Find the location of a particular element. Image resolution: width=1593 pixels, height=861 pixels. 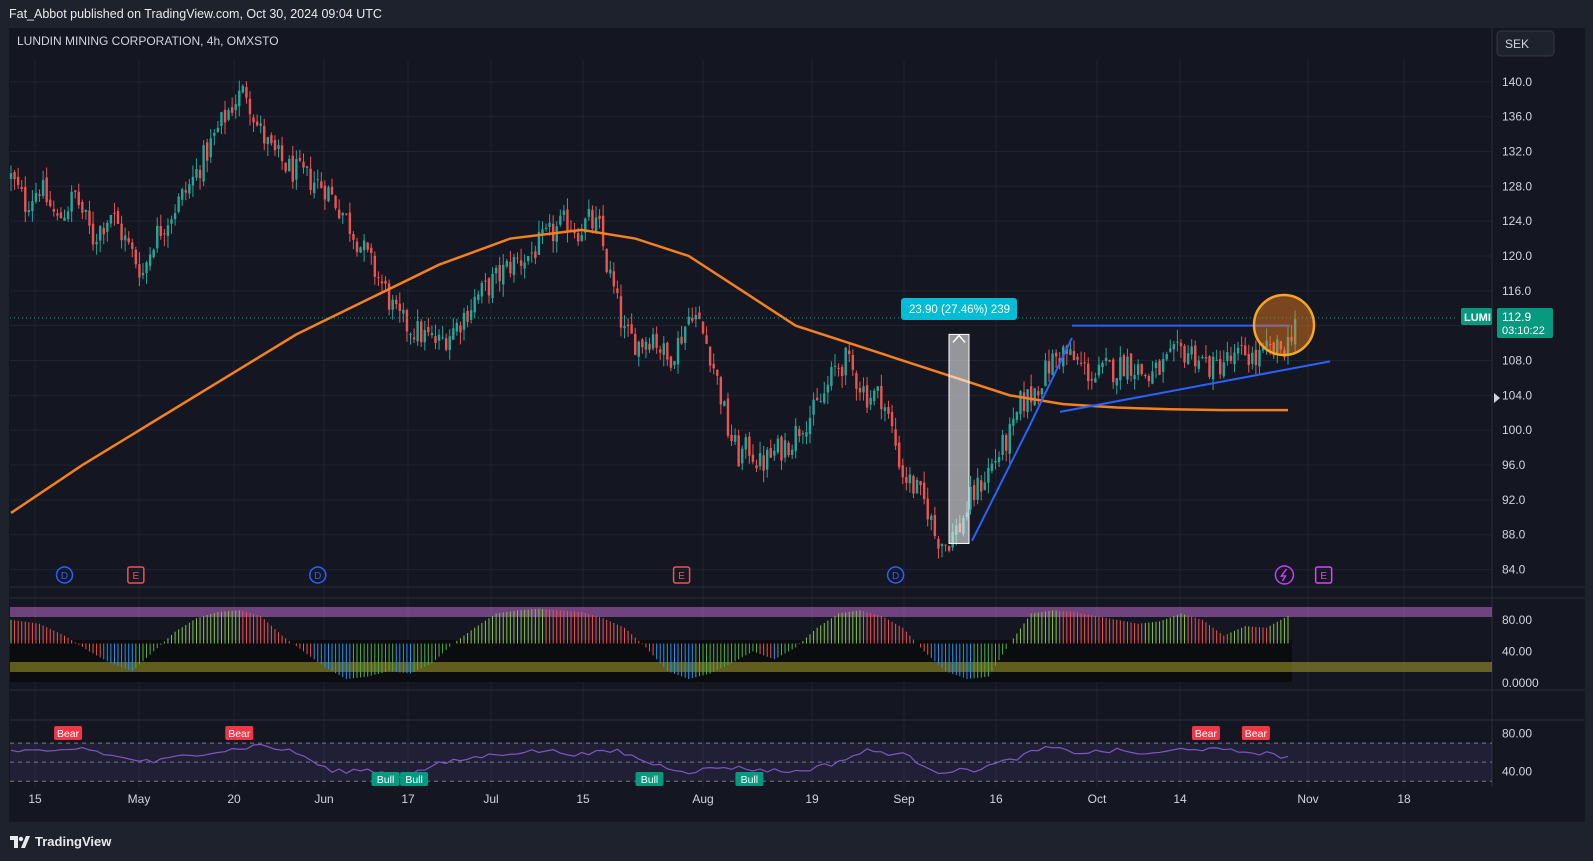

countdown: 03:10:22 is located at coordinates (1523, 331).